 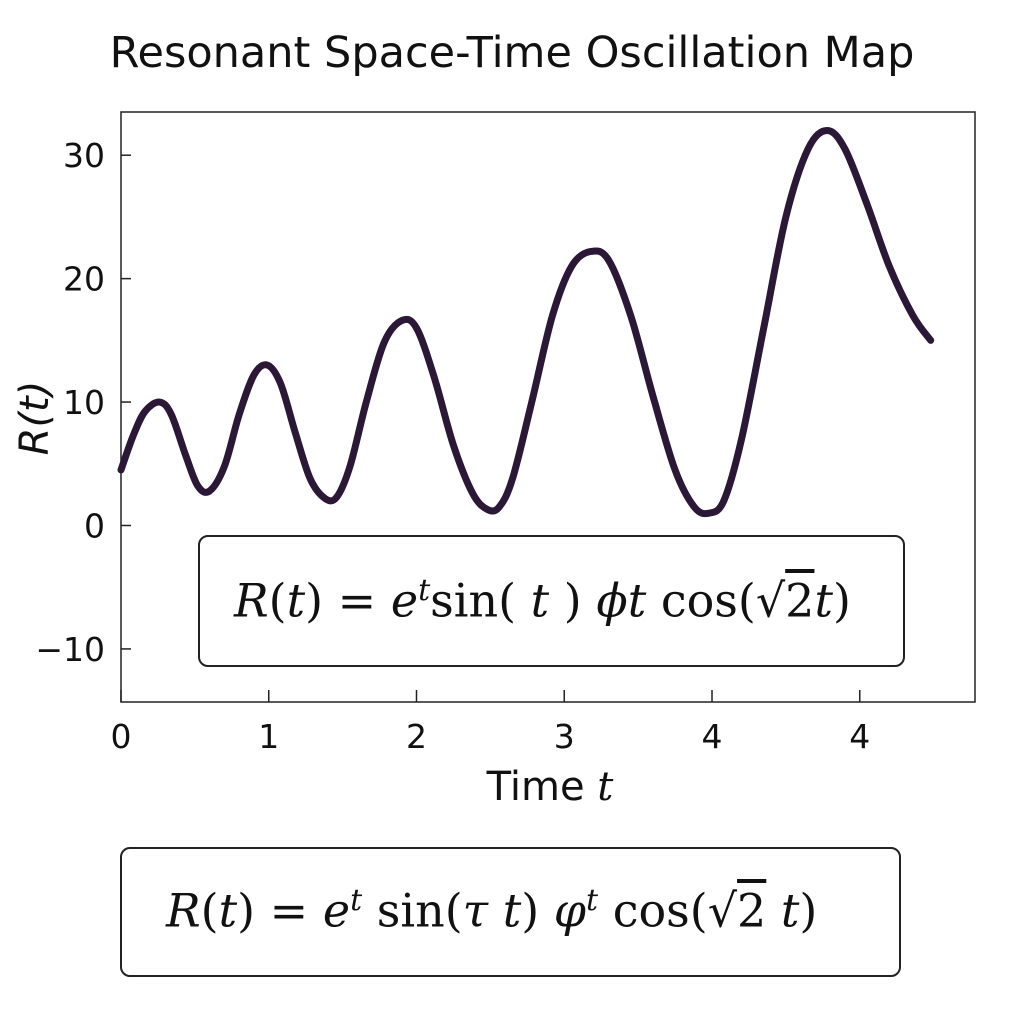 What do you see at coordinates (121, 736) in the screenshot?
I see `x-tick-label: 0` at bounding box center [121, 736].